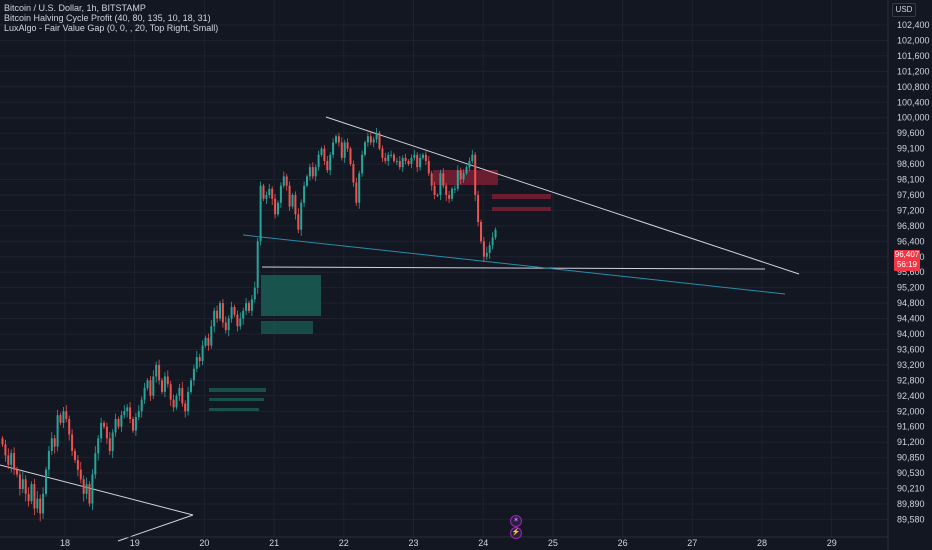 This screenshot has height=550, width=932. I want to click on time-tick-label: 18, so click(65, 543).